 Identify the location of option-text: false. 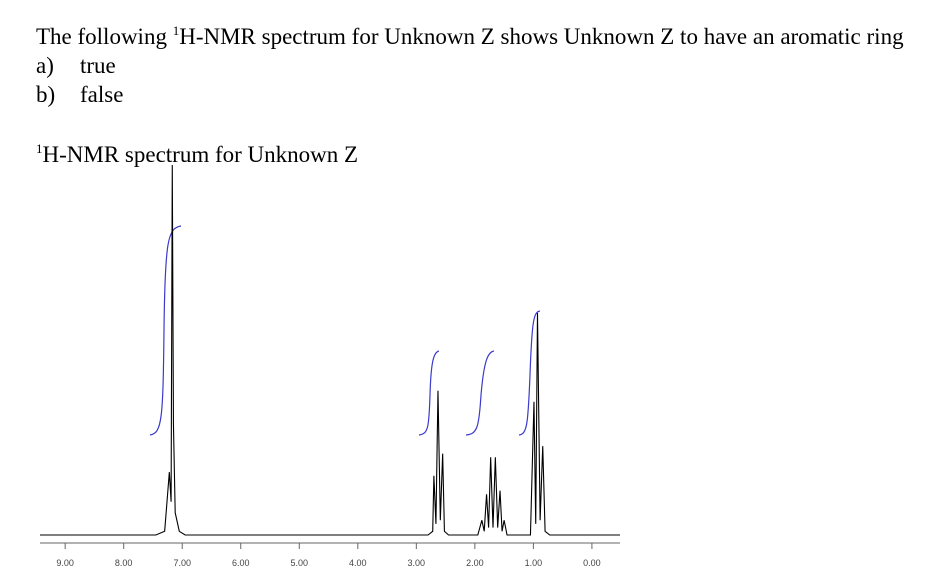
(101, 94).